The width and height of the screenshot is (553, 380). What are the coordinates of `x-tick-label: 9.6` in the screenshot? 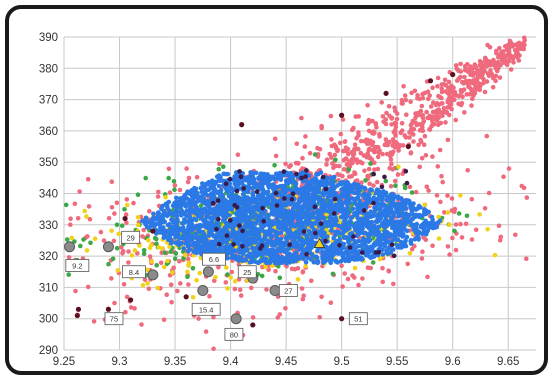 It's located at (453, 362).